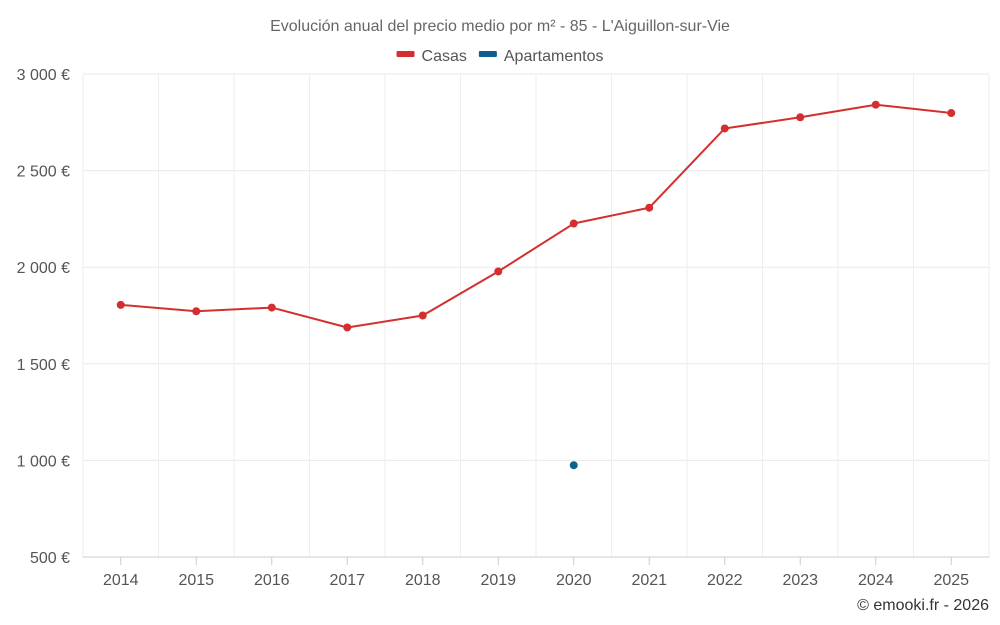  What do you see at coordinates (554, 56) in the screenshot?
I see `legend-label: Apartamentos` at bounding box center [554, 56].